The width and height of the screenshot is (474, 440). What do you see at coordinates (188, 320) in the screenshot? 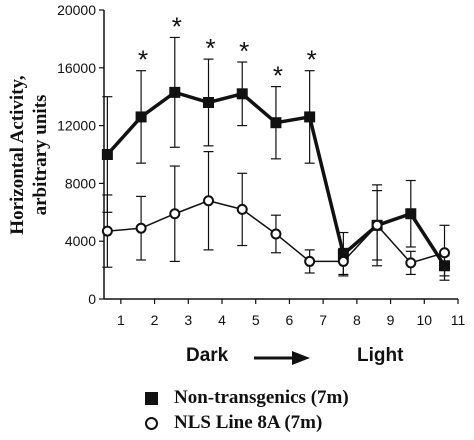
I see `x-tick-label: 3` at bounding box center [188, 320].